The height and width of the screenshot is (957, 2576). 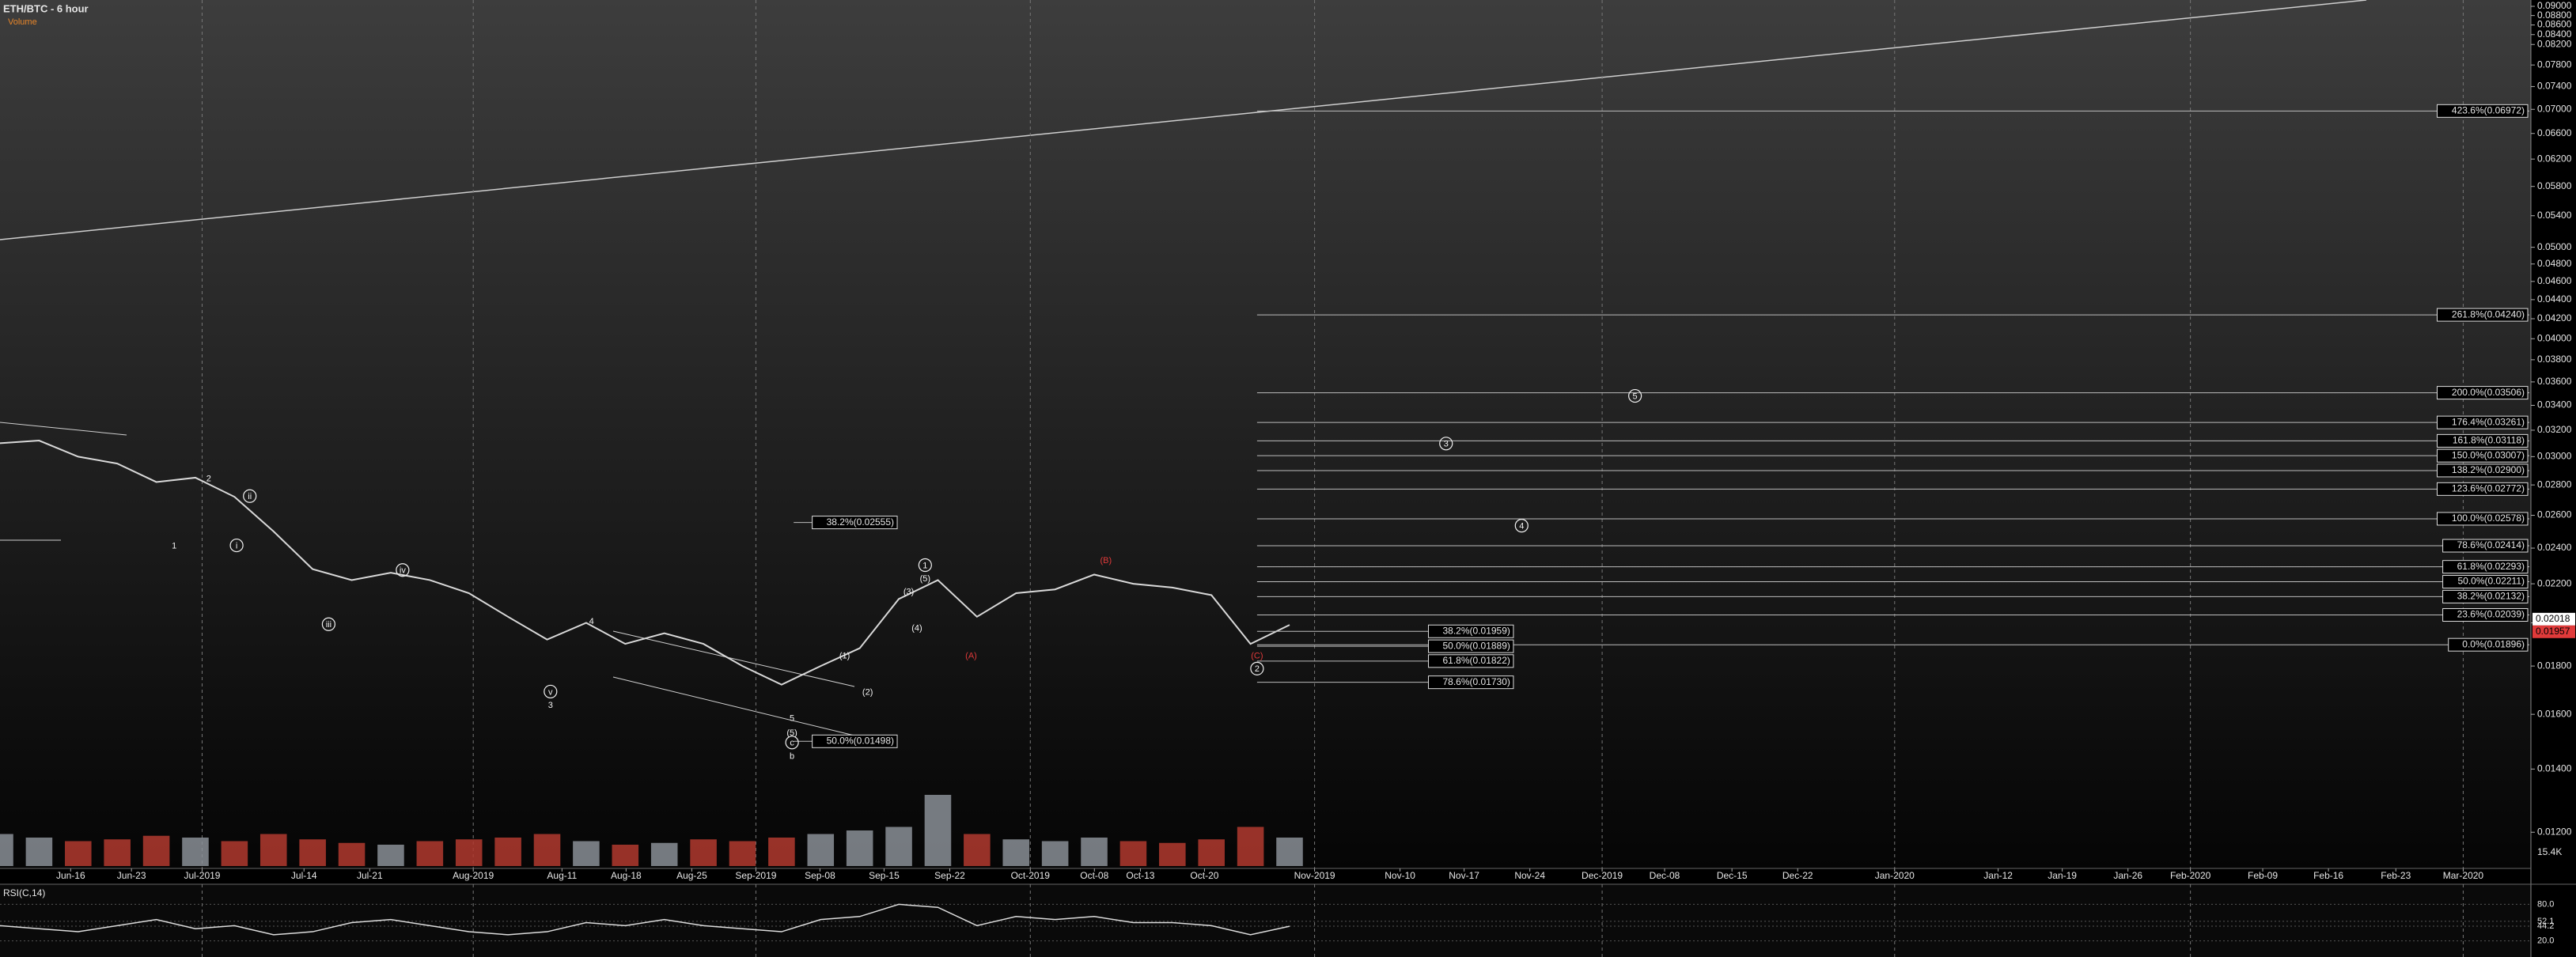 I want to click on fib-label: 38.2%(0.02132), so click(x=2491, y=596).